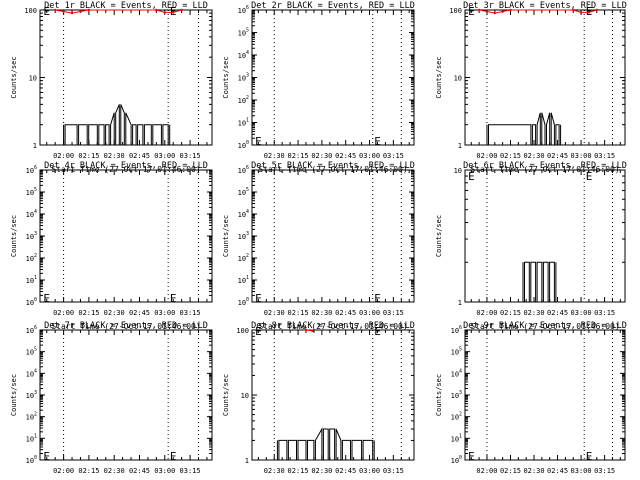  Describe the element at coordinates (333, 166) in the screenshot. I see `panel-title: Det 5r BLACK = Events, RED = LLD` at that location.